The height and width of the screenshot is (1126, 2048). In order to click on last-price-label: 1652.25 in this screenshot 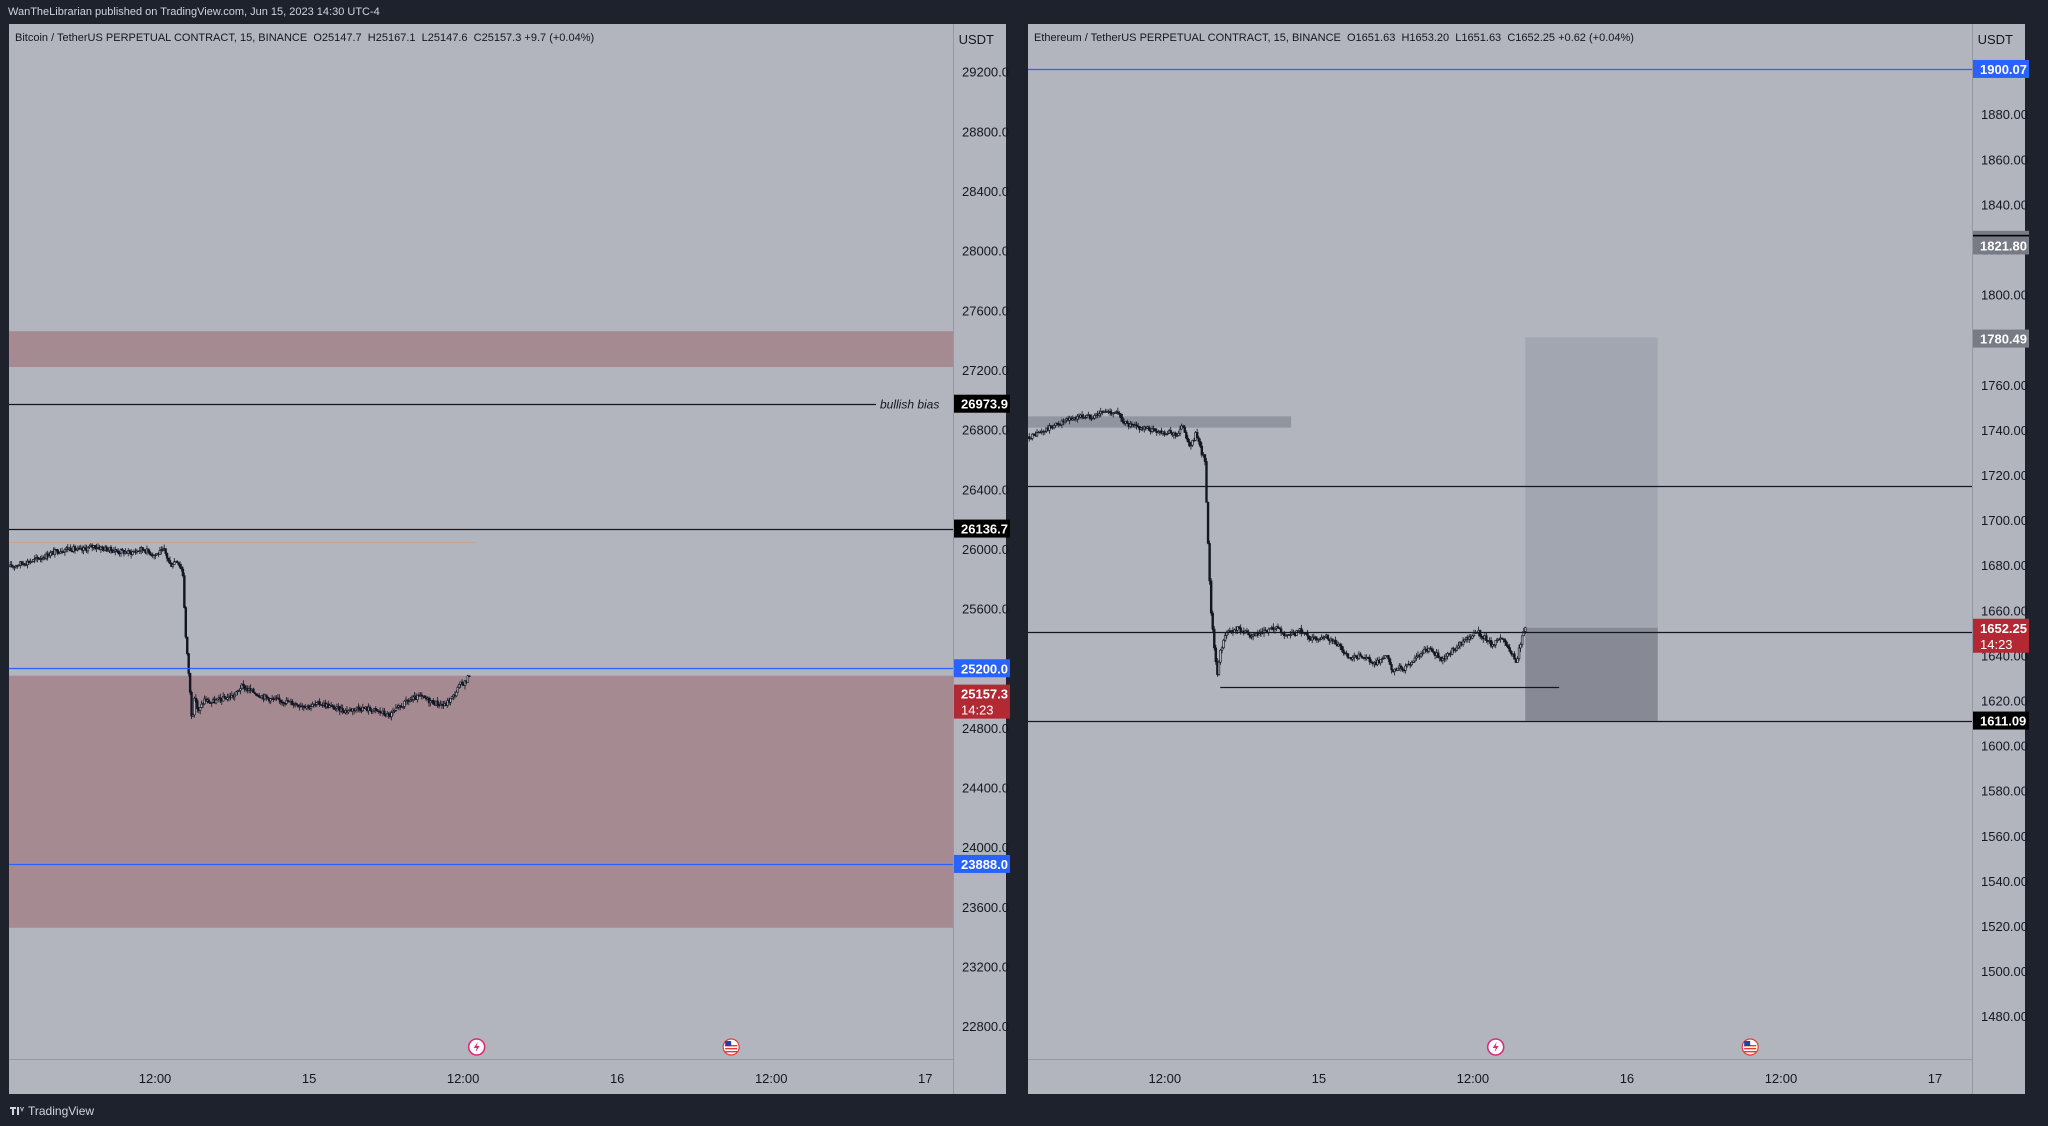, I will do `click(2003, 628)`.